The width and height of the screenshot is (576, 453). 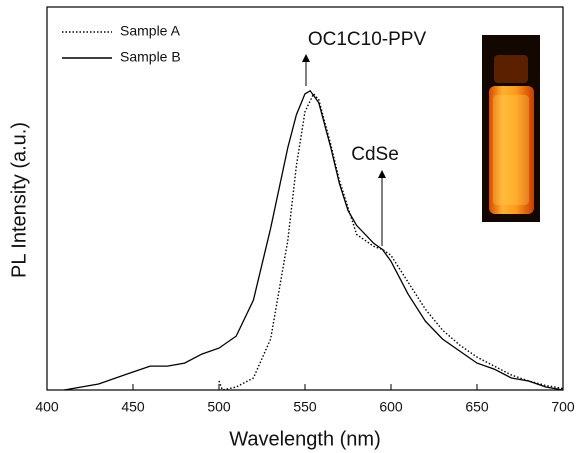 I want to click on x-tick-label: 600, so click(x=391, y=407).